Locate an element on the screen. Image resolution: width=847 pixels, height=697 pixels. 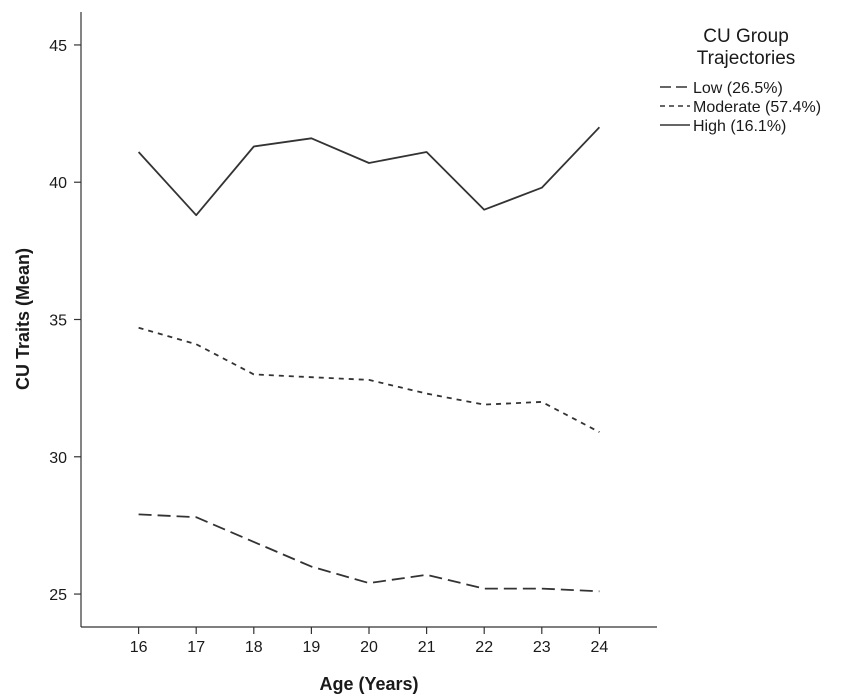
legend-title-line-2: Trajectories is located at coordinates (746, 58).